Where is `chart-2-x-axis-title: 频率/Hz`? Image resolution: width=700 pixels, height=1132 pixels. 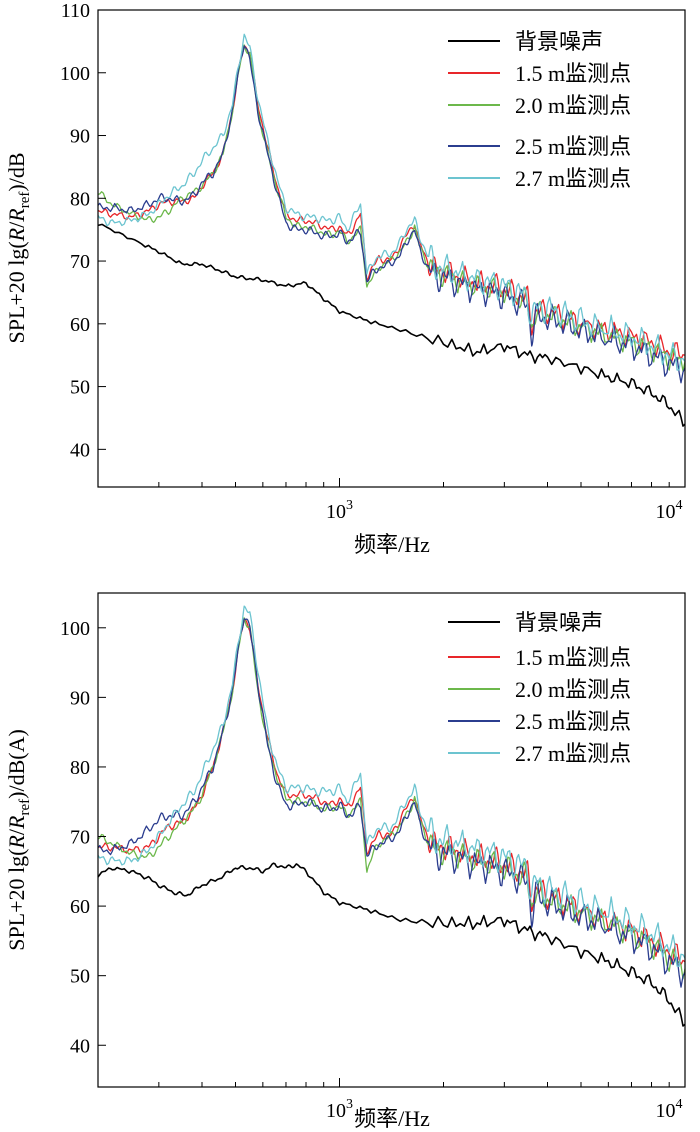 chart-2-x-axis-title: 频率/Hz is located at coordinates (392, 1118).